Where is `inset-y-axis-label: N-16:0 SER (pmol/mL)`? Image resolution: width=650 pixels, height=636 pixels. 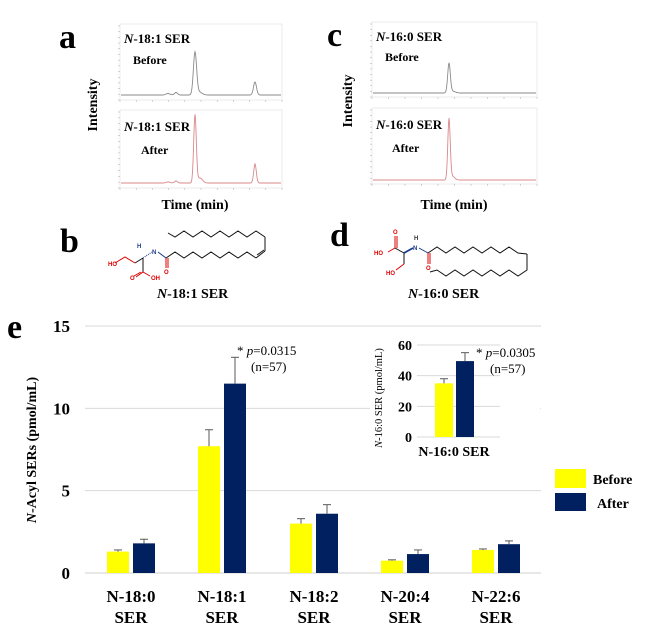
inset-y-axis-label: N-16:0 SER (pmol/mL) is located at coordinates (379, 398).